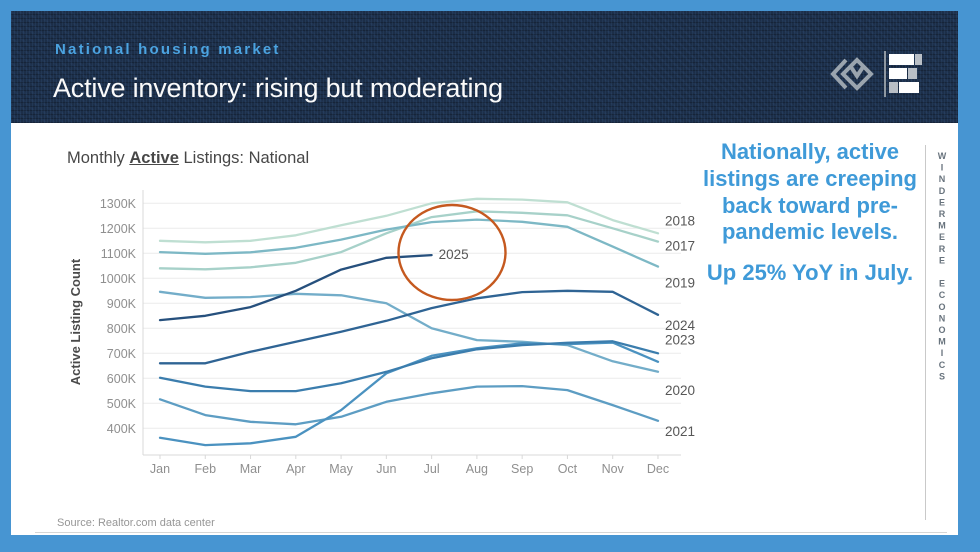 This screenshot has height=552, width=980. I want to click on svg-text: Active Listing Count, so click(75, 321).